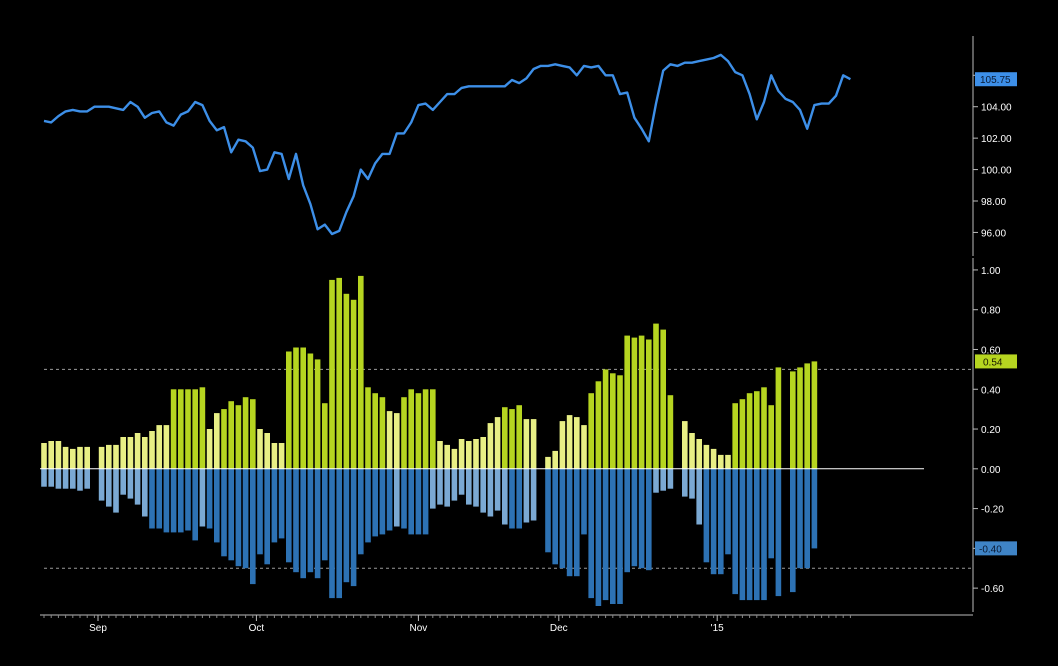 The height and width of the screenshot is (666, 1058). What do you see at coordinates (996, 79) in the screenshot?
I see `price-last-value-badge` at bounding box center [996, 79].